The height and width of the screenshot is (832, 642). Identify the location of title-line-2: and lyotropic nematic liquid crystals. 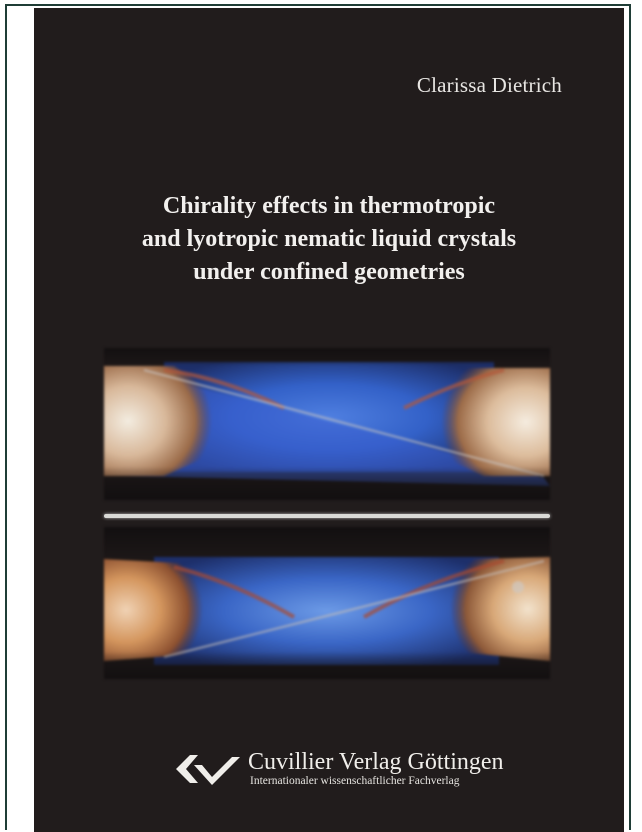
(329, 239).